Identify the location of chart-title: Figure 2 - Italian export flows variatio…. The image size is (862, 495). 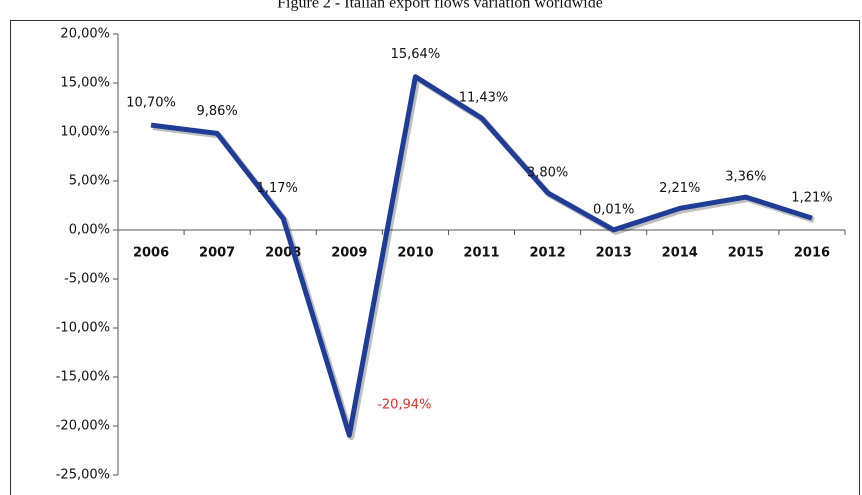
(440, 6).